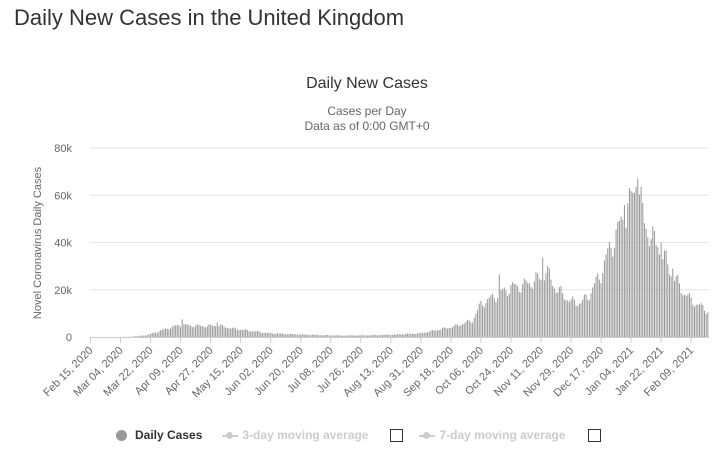  Describe the element at coordinates (121, 435) in the screenshot. I see `daily-cases-marker-icon` at that location.